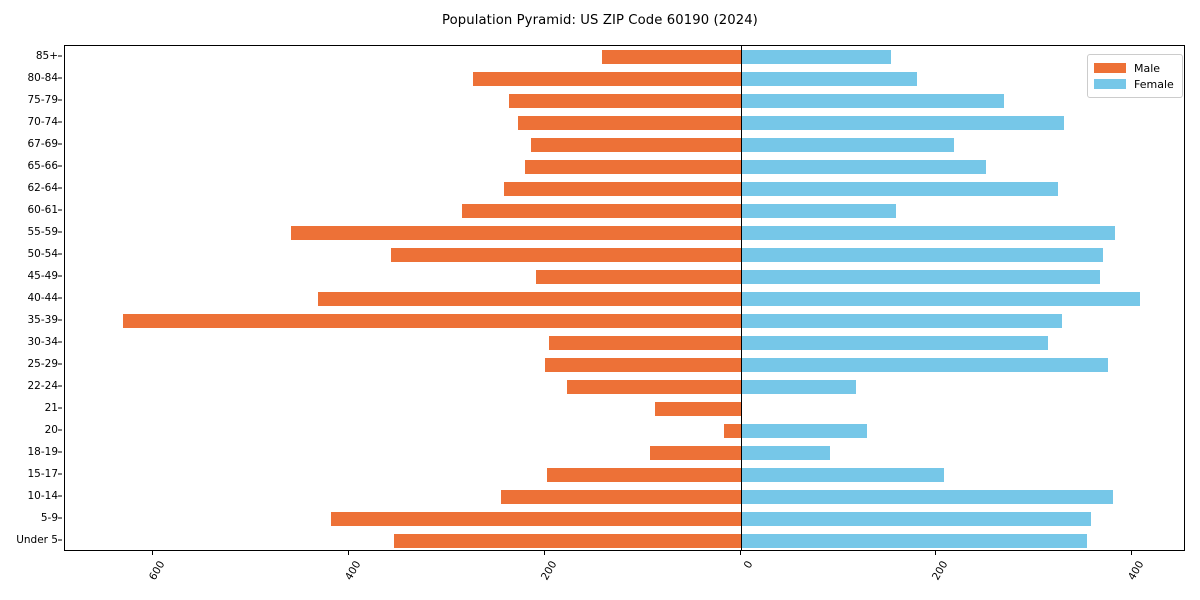 The image size is (1200, 600). Describe the element at coordinates (600, 575) in the screenshot. I see `x-axis: 600 400 200 0 200 400` at that location.